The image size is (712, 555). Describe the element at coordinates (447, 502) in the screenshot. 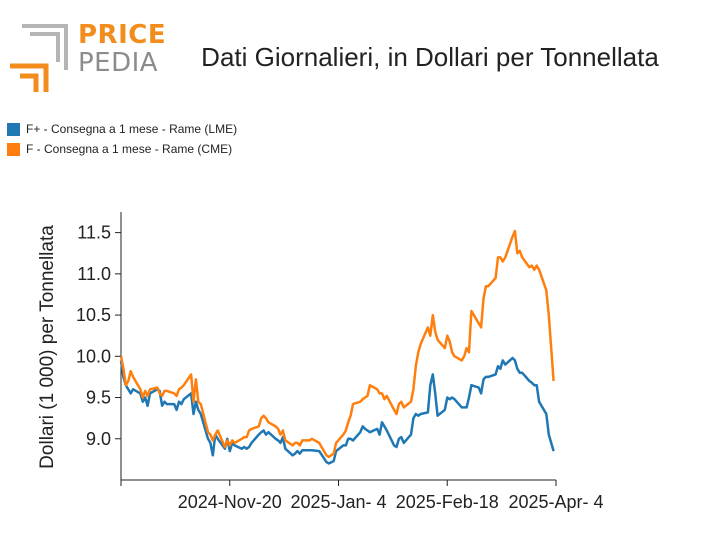

I see `x-tick-label: 2025-Feb-18` at that location.